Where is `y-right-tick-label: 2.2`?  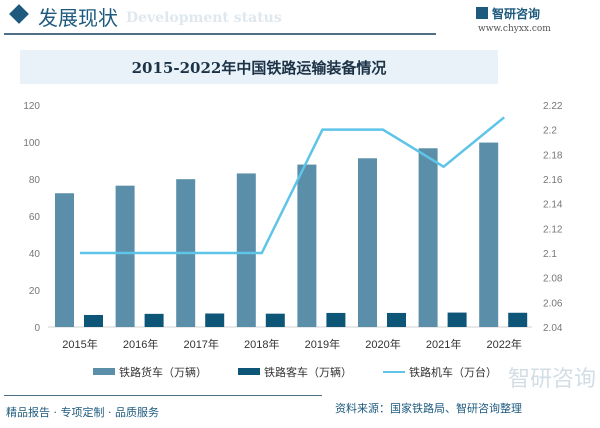
y-right-tick-label: 2.2 is located at coordinates (550, 131).